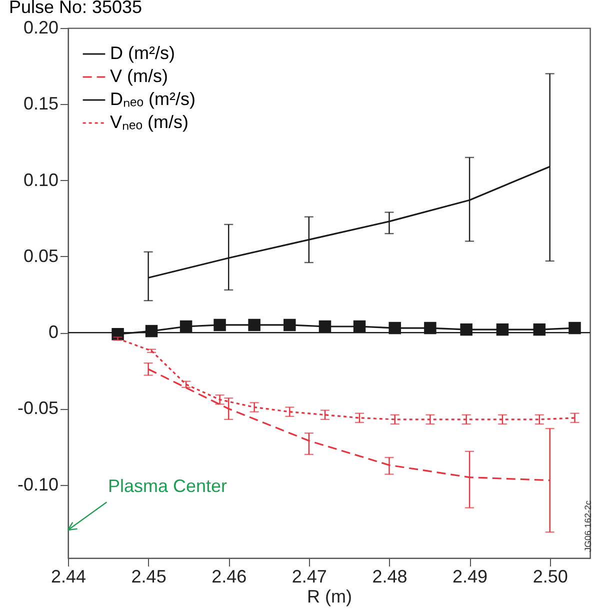 This screenshot has width=608, height=612. What do you see at coordinates (139, 76) in the screenshot?
I see `legend-label: V (m/s)` at bounding box center [139, 76].